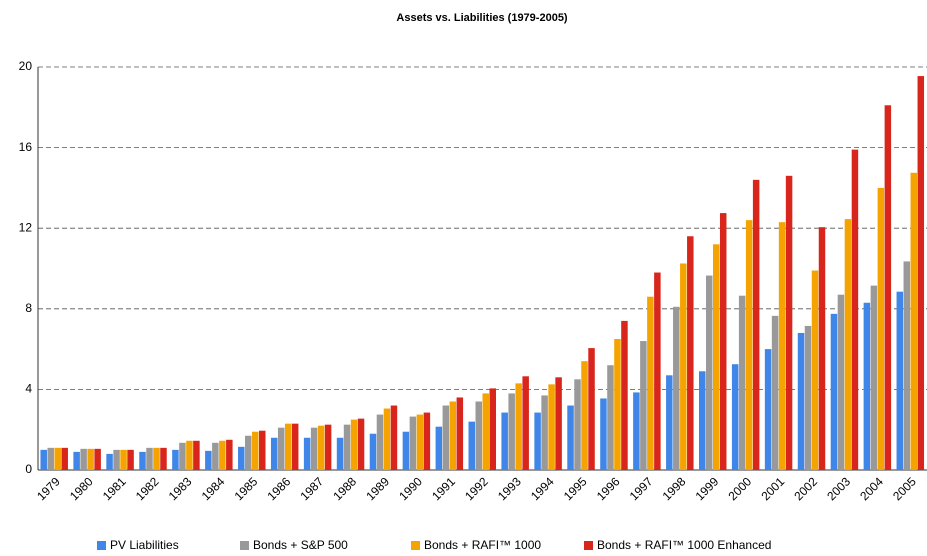 This screenshot has height=556, width=927. Describe the element at coordinates (608, 488) in the screenshot. I see `x-tick-label: 1996` at that location.